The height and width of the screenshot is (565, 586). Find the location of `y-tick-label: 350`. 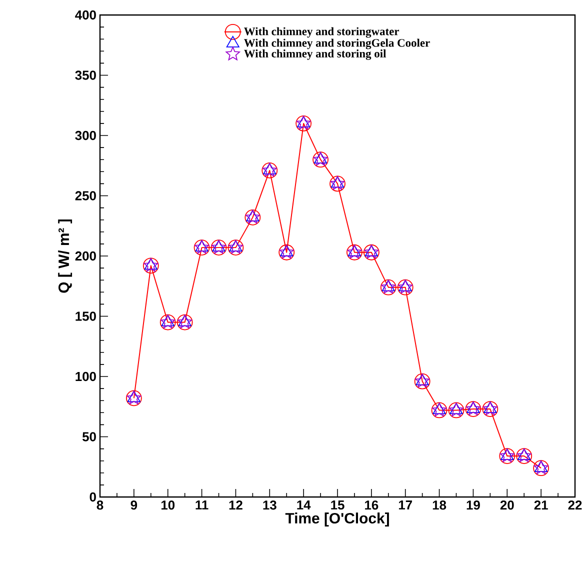

y-tick-label: 350 is located at coordinates (85, 75).